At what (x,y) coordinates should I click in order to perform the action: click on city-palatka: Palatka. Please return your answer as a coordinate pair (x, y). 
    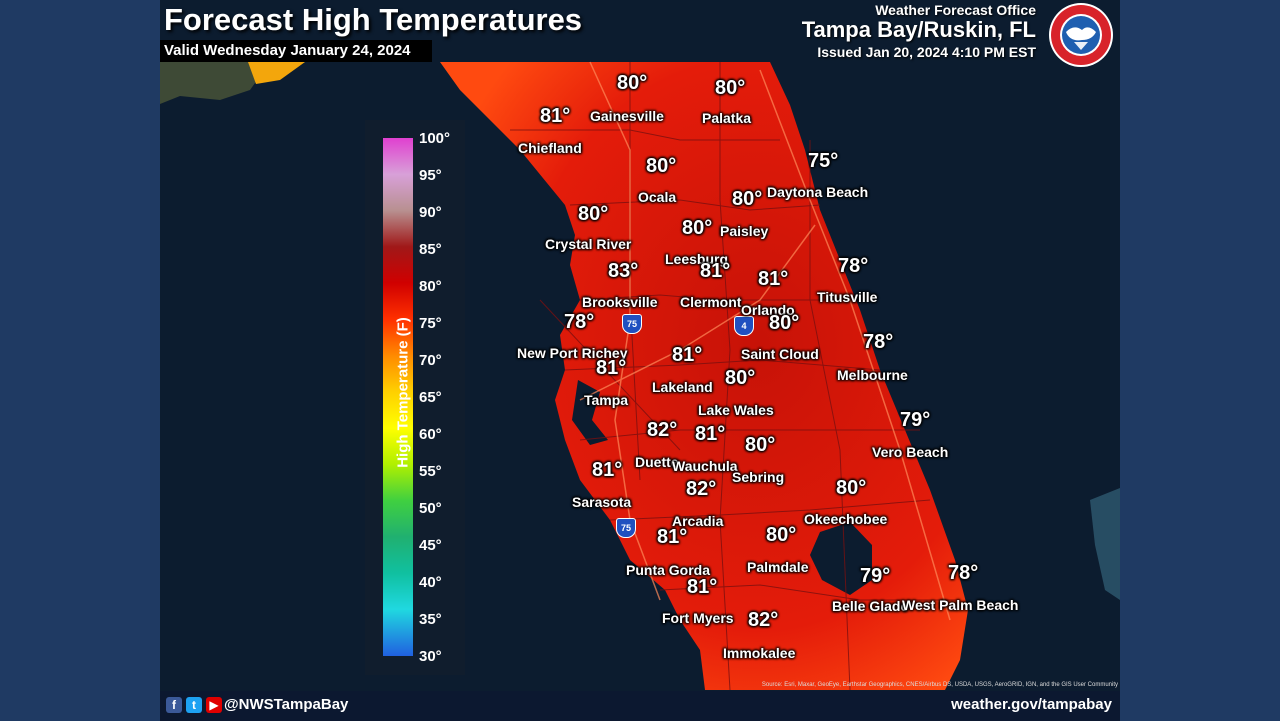
    Looking at the image, I should click on (727, 118).